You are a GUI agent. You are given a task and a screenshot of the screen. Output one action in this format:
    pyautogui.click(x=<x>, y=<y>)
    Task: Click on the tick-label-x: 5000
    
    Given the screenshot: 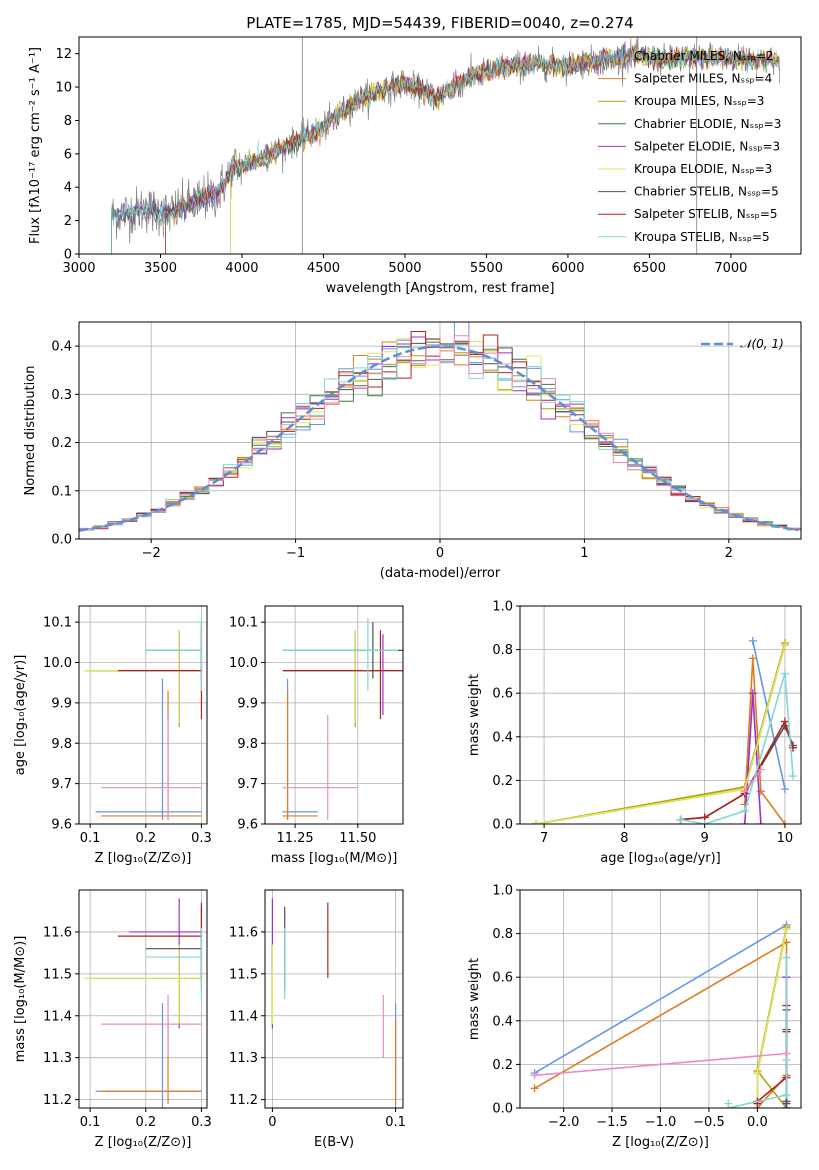 What is the action you would take?
    pyautogui.click(x=404, y=268)
    